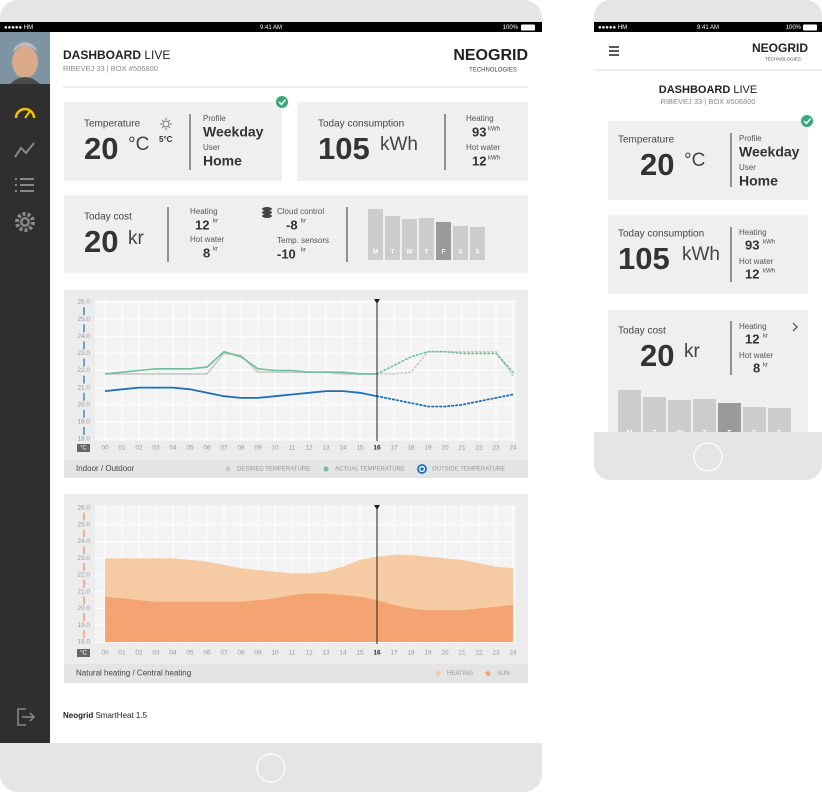 The width and height of the screenshot is (822, 792). I want to click on week-day: F, so click(444, 252).